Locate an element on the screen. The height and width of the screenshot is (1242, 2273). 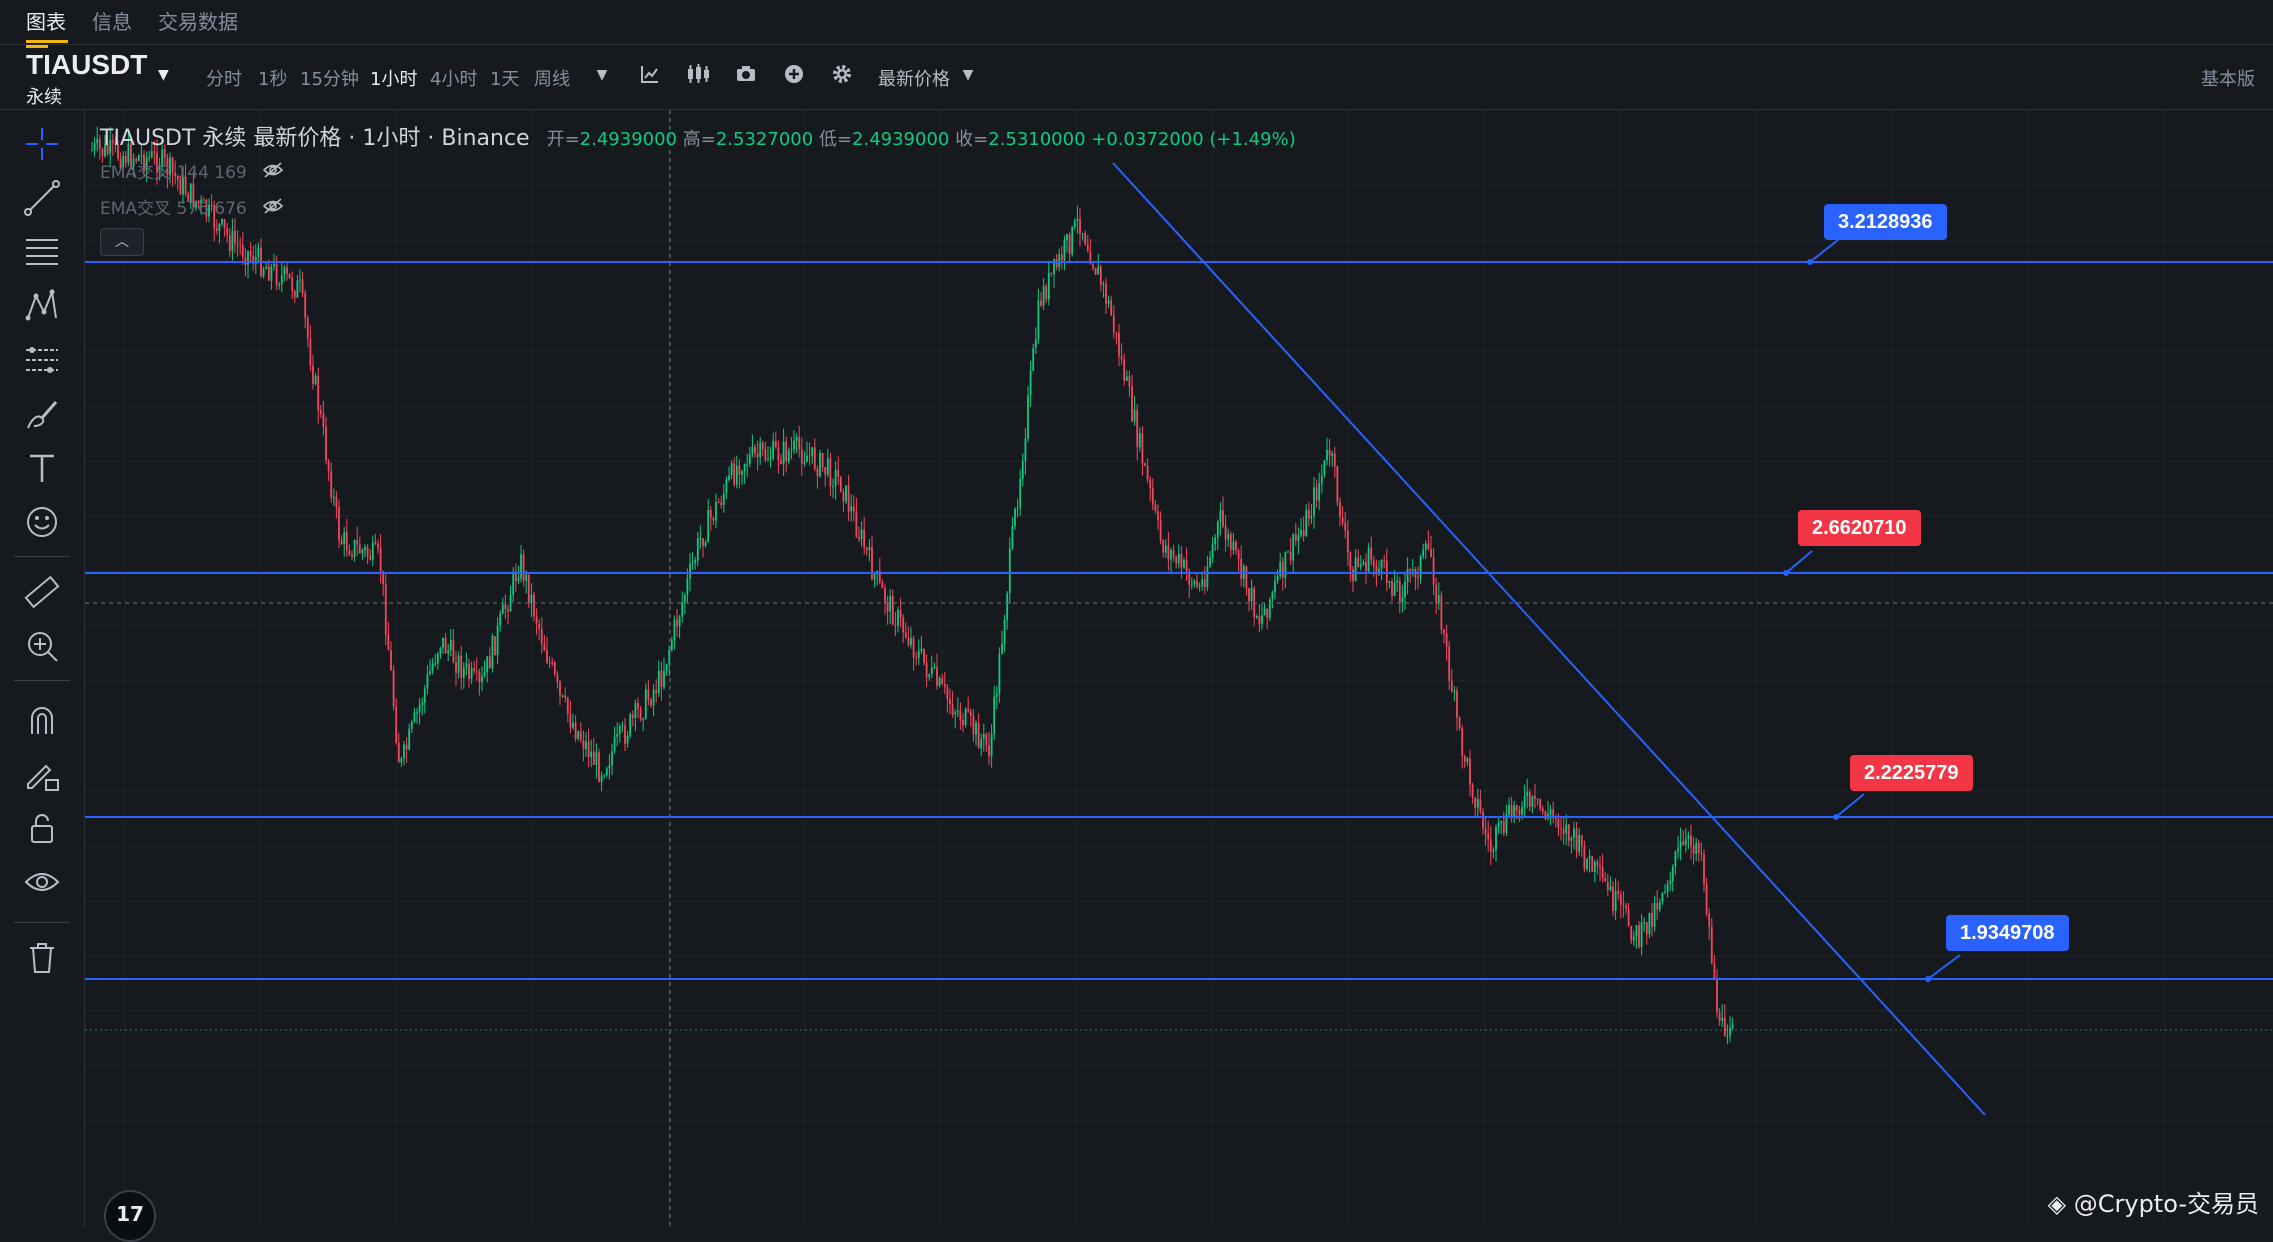
timeframe-4h: 4小时 is located at coordinates (454, 79).